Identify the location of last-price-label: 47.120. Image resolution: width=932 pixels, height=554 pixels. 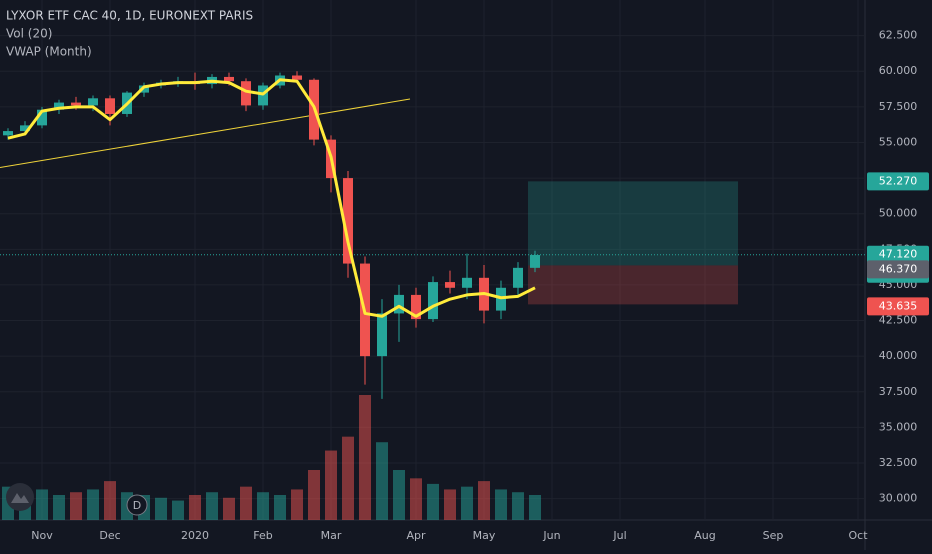
(898, 254).